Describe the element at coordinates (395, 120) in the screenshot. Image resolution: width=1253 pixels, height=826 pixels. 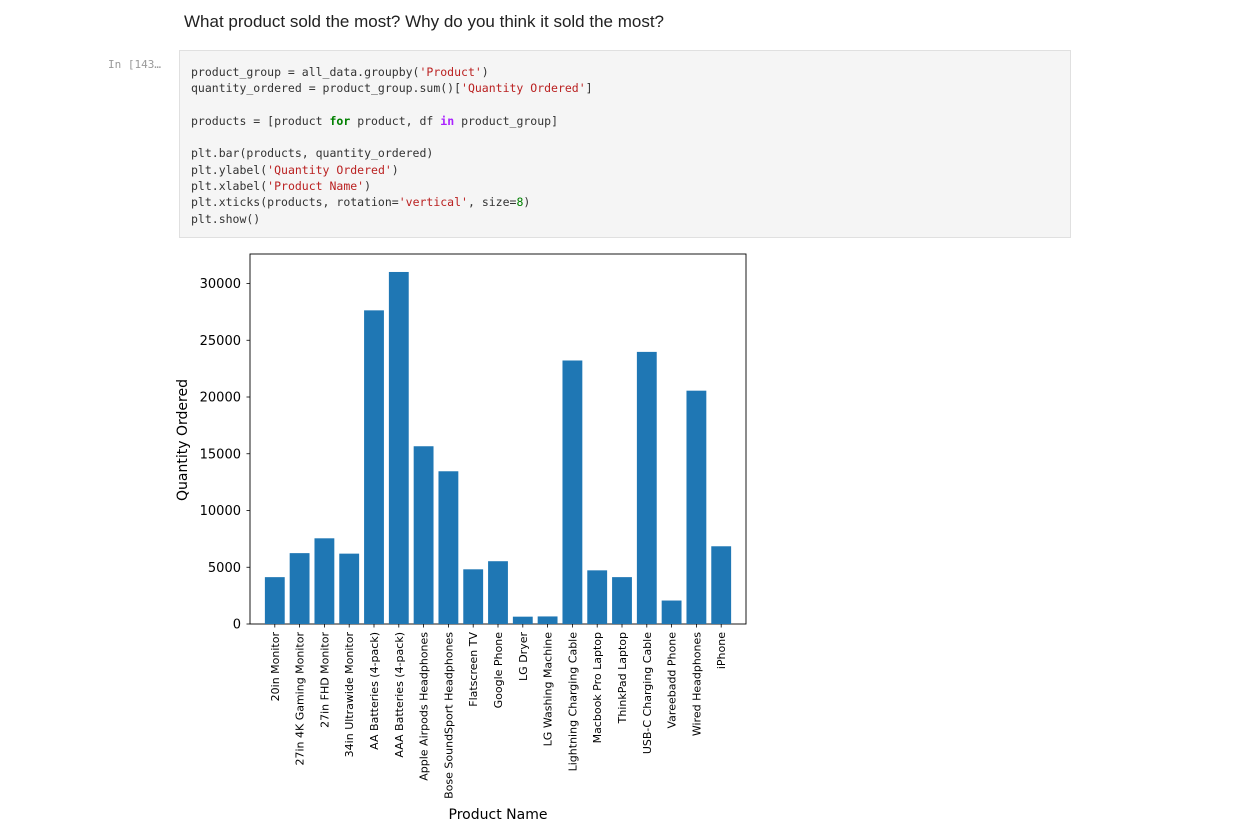
I see `code-token: product, df` at that location.